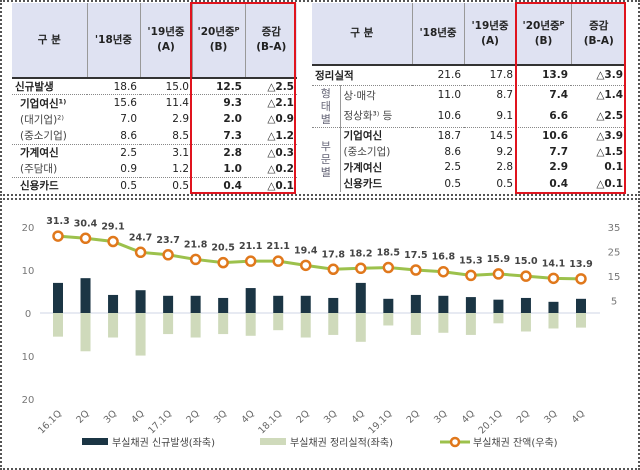  What do you see at coordinates (614, 167) in the screenshot?
I see `cell-value: 0.1` at bounding box center [614, 167].